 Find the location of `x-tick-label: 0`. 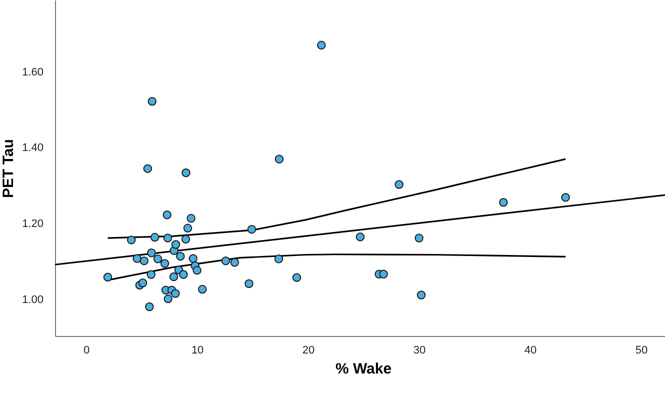

x-tick-label: 0 is located at coordinates (87, 350).